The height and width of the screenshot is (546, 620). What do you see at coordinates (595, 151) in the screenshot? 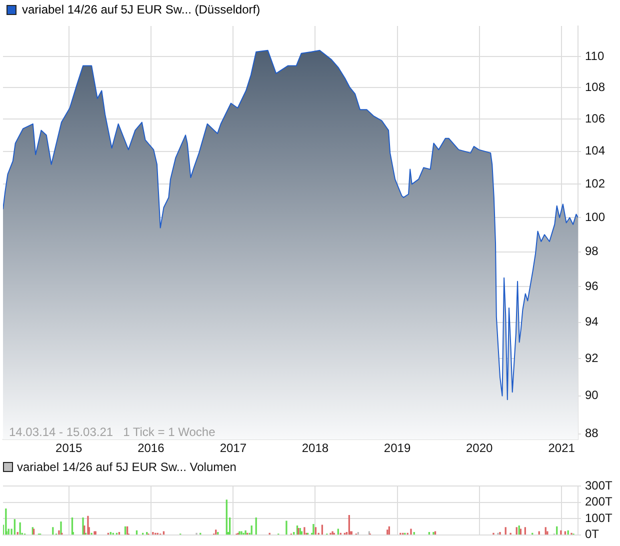
I see `y-tick-label: 104` at bounding box center [595, 151].